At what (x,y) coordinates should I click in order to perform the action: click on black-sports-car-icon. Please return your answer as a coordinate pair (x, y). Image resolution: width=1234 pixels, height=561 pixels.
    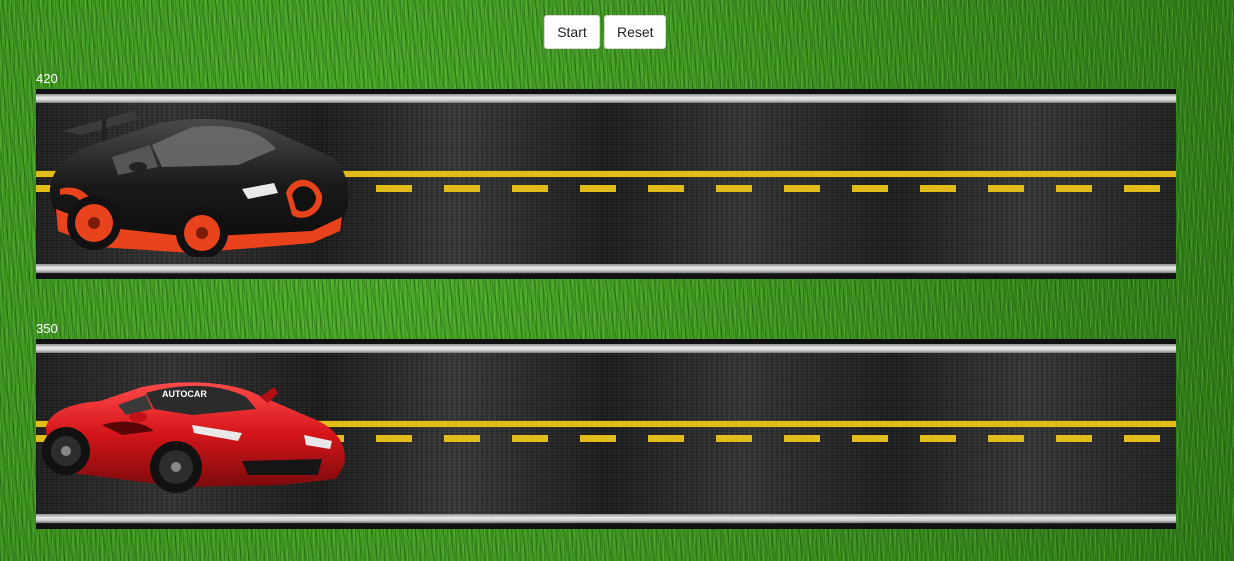
    Looking at the image, I should click on (197, 181).